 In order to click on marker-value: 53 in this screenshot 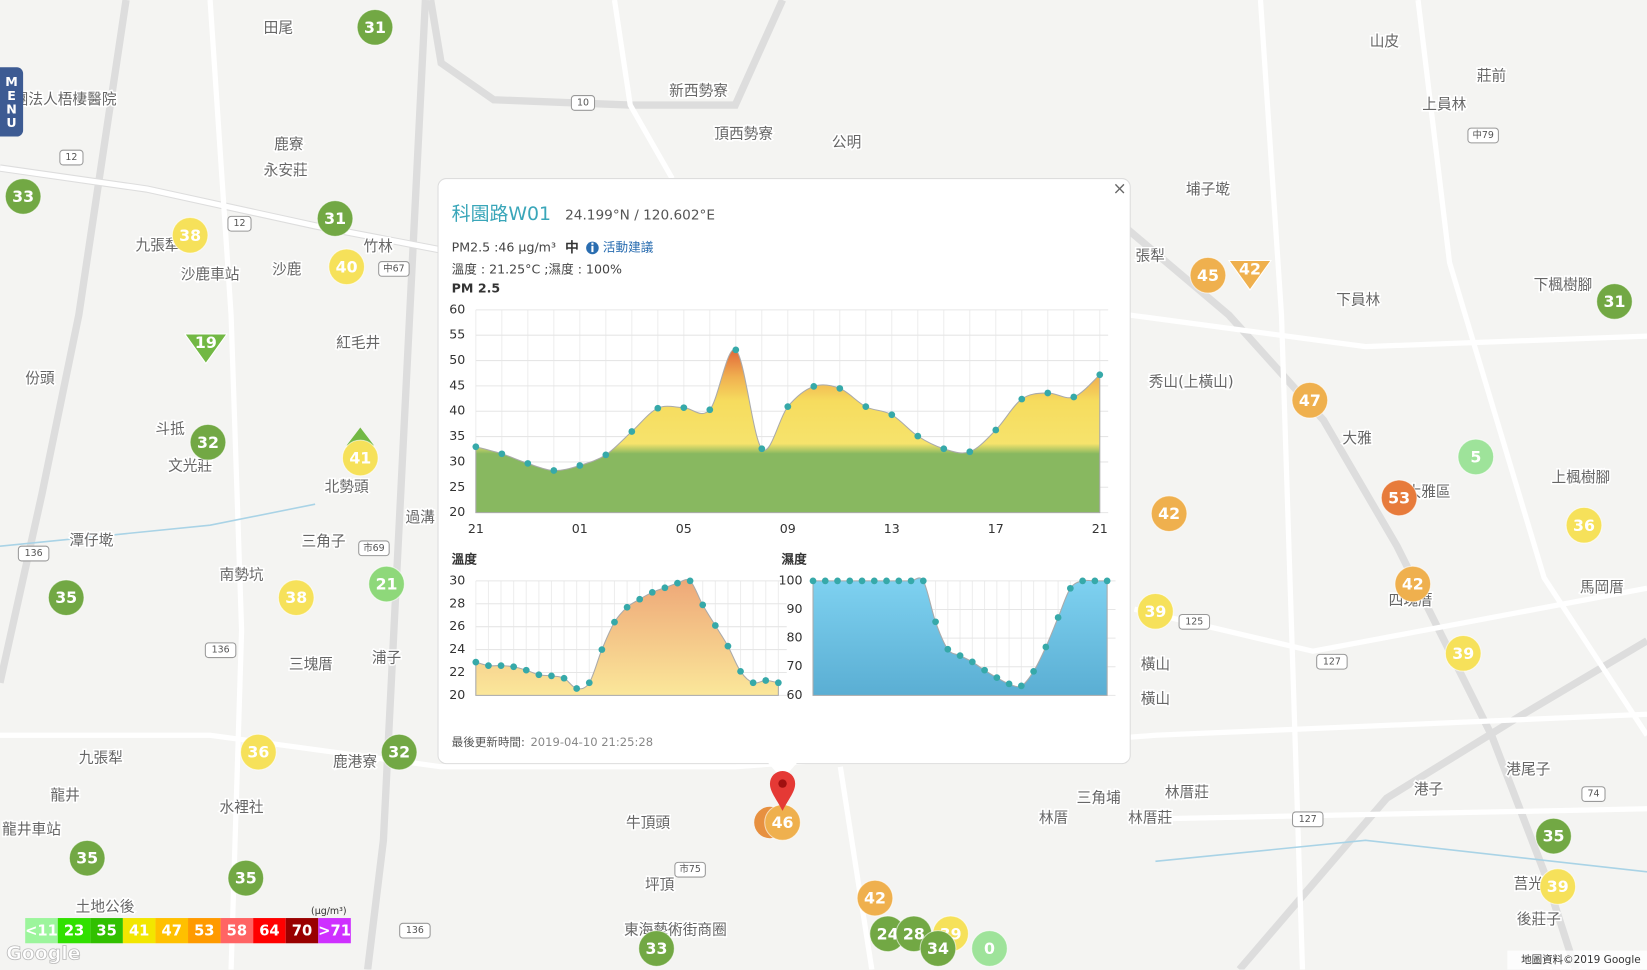, I will do `click(1399, 497)`.